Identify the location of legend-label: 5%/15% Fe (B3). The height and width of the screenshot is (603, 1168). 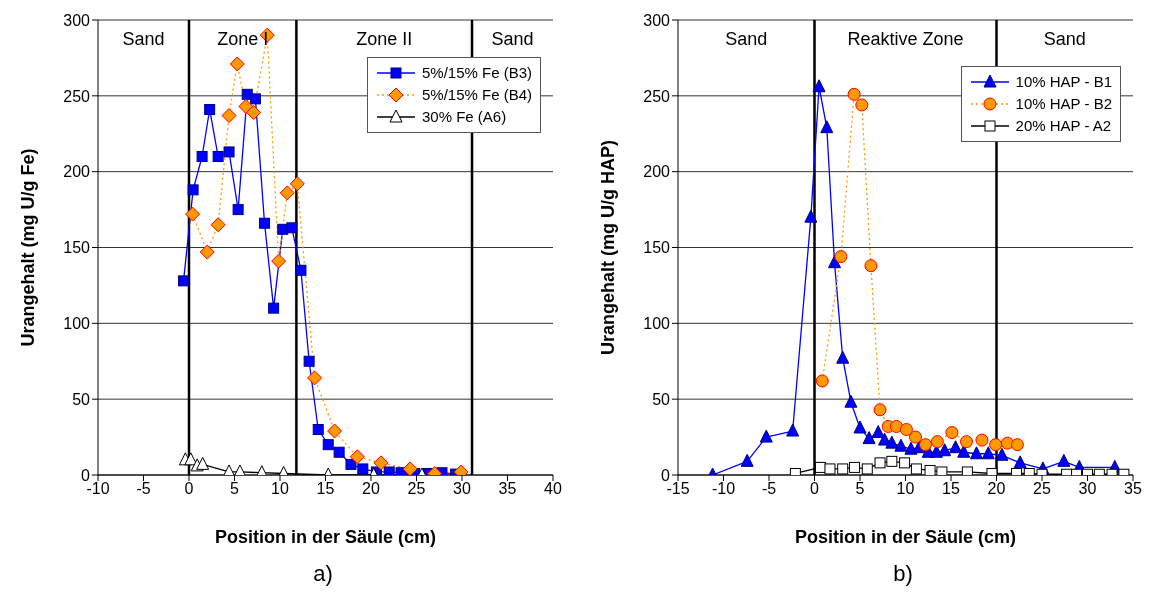
(476, 73).